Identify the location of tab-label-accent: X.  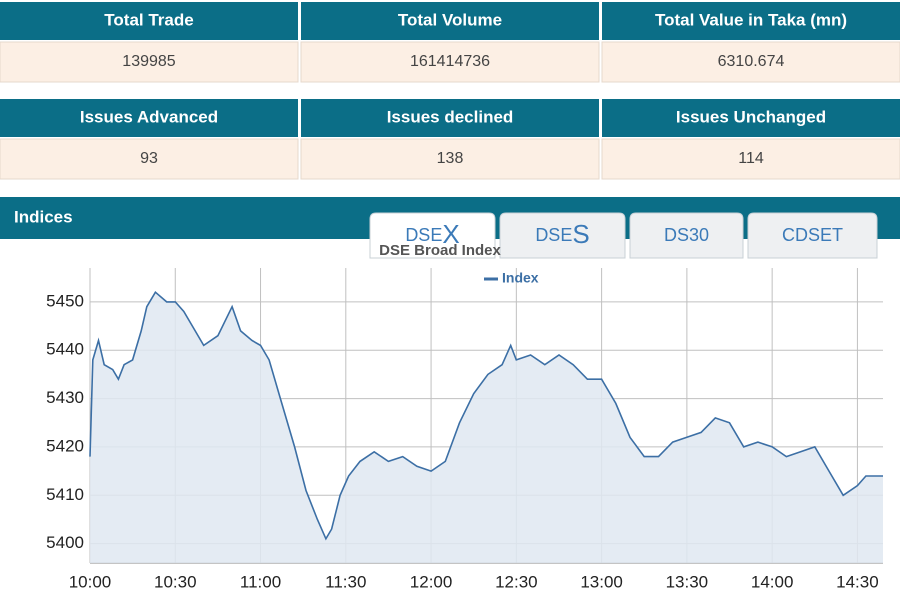
(450, 234).